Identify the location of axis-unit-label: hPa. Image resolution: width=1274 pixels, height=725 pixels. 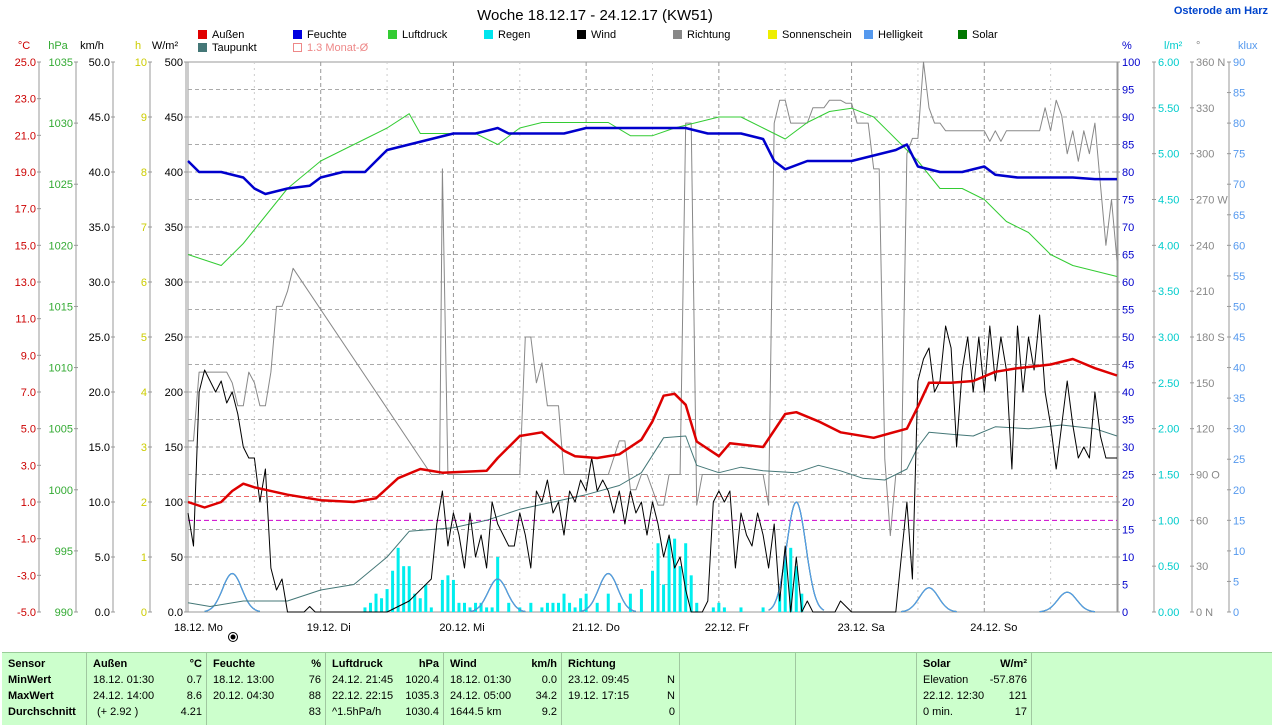
(58, 46).